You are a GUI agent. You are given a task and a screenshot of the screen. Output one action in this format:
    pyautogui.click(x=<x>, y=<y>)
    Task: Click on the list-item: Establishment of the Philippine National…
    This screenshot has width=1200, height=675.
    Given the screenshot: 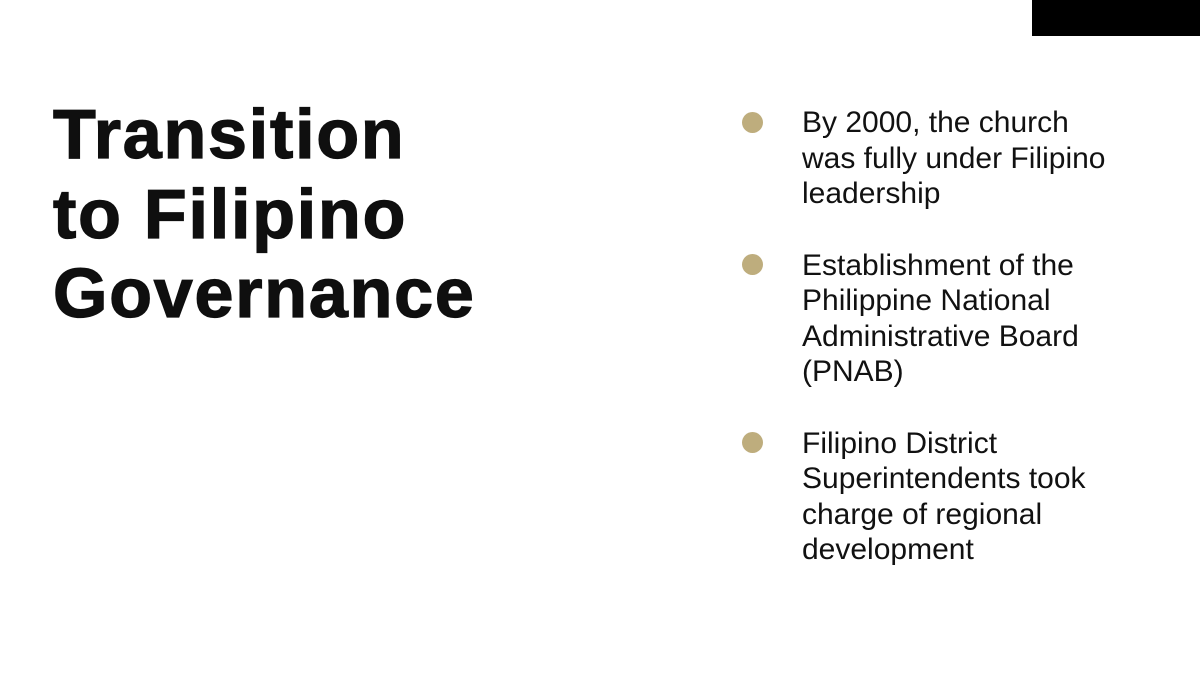 What is the action you would take?
    pyautogui.click(x=952, y=319)
    